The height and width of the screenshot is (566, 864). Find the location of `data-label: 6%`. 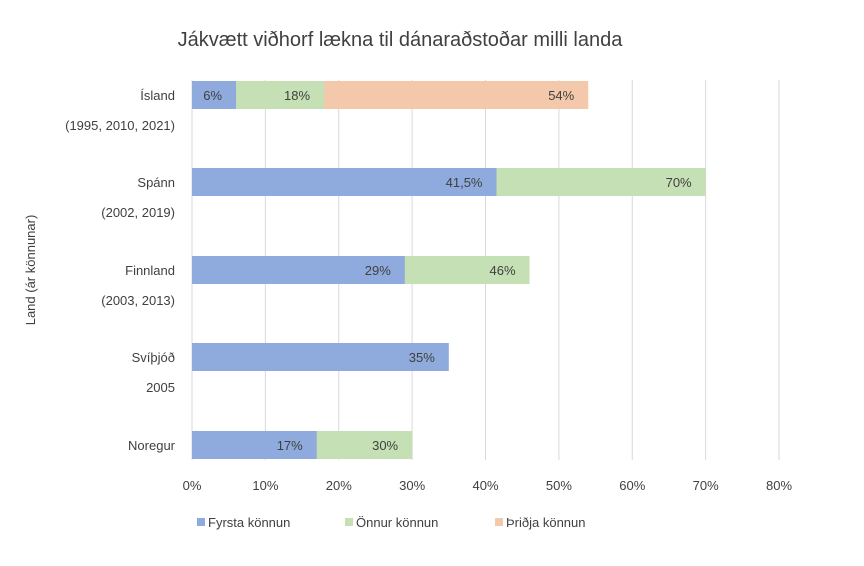

data-label: 6% is located at coordinates (212, 95).